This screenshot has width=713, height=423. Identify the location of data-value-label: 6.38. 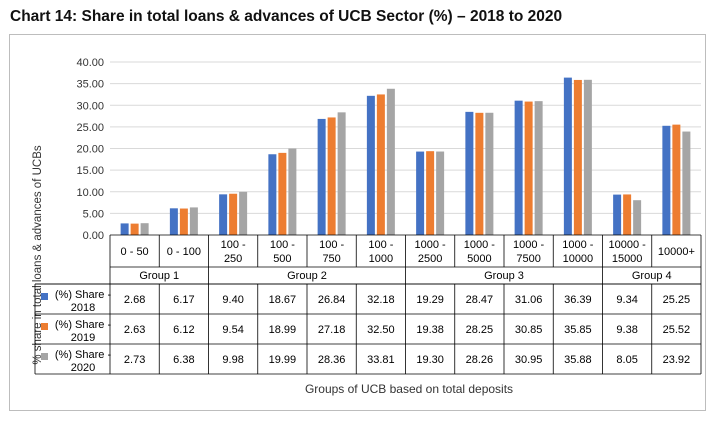
(183, 360).